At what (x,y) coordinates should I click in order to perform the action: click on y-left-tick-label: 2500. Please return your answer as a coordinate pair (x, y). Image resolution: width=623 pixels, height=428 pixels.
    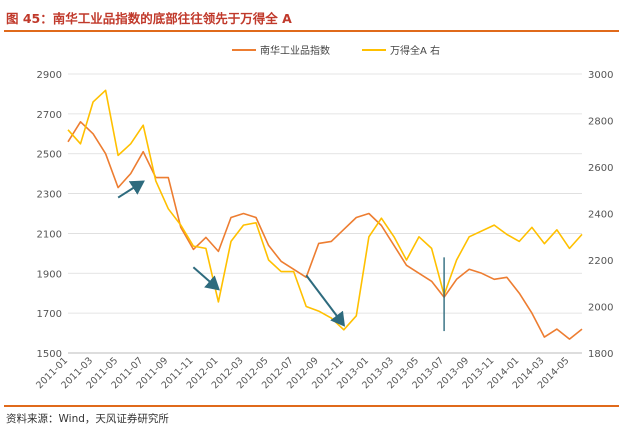
    Looking at the image, I should click on (49, 155).